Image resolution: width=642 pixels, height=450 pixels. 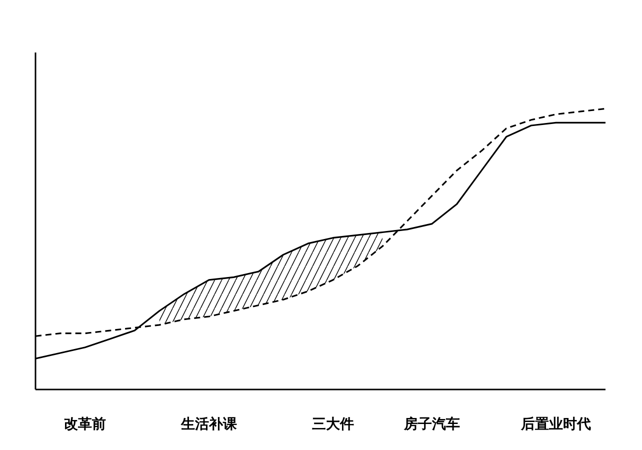 What do you see at coordinates (333, 424) in the screenshot?
I see `x-tick-label: 三大件` at bounding box center [333, 424].